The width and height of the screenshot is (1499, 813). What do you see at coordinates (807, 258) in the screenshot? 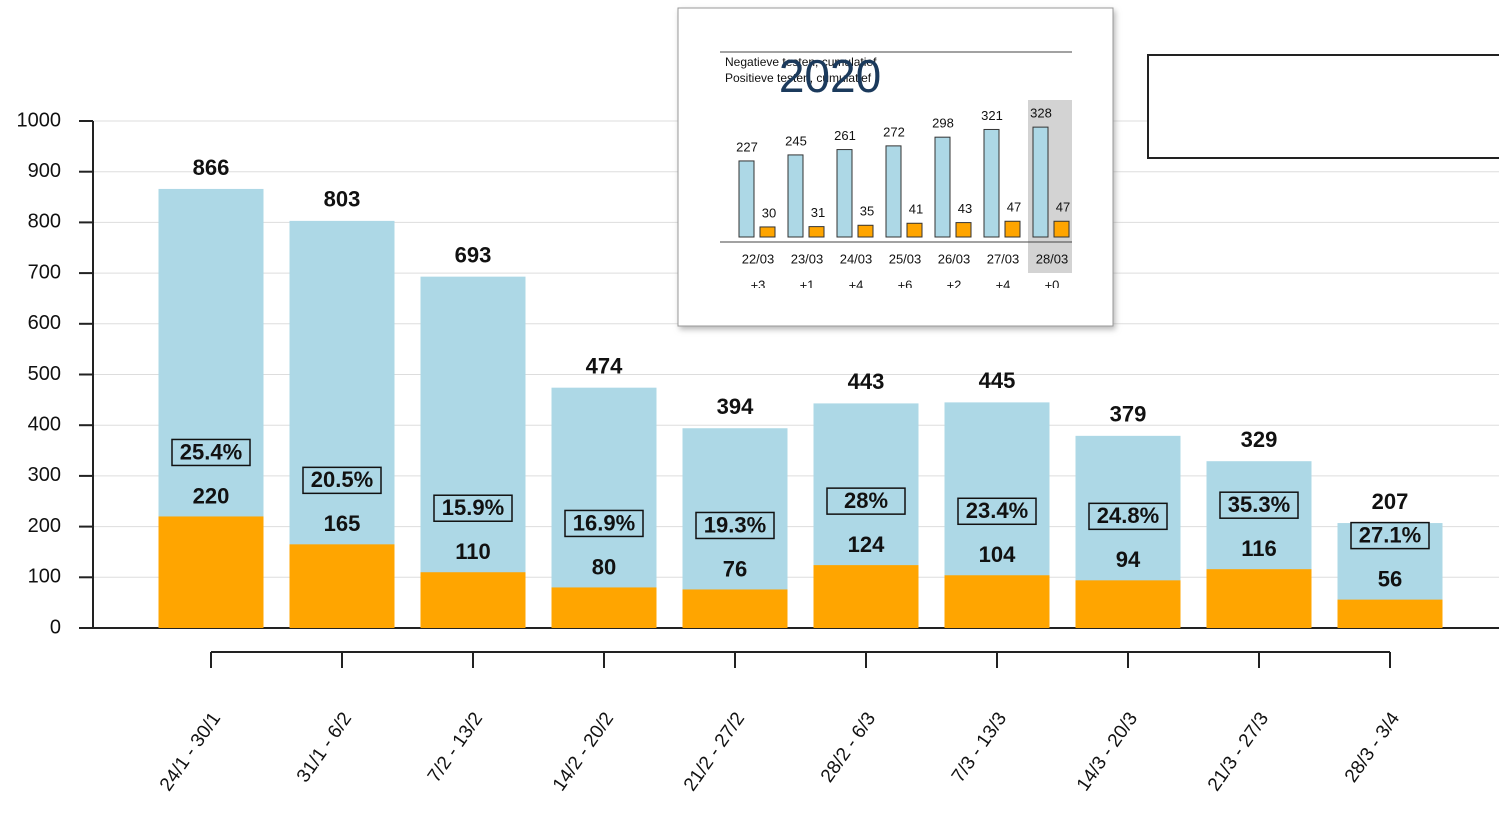
I see `x-tick-label: 23/03` at bounding box center [807, 258].